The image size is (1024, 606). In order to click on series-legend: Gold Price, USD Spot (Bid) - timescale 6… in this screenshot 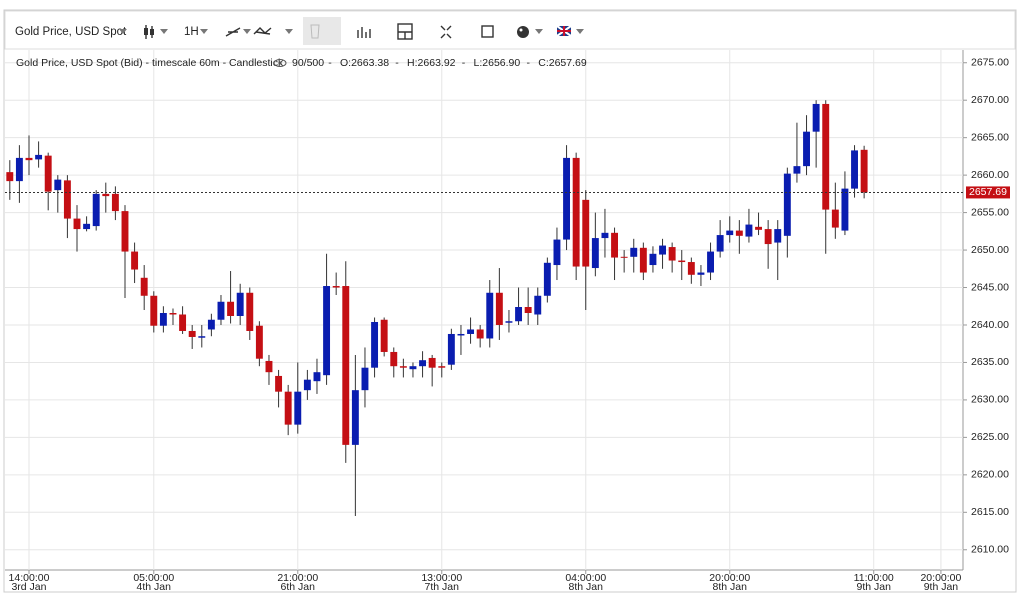, I will do `click(150, 63)`.